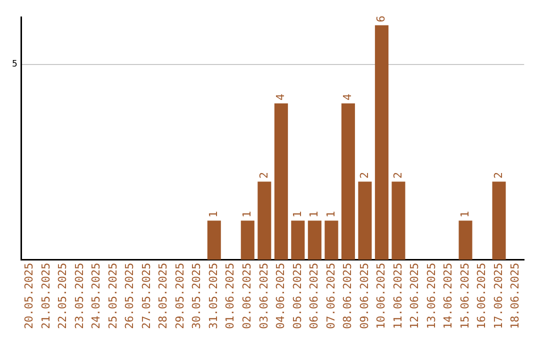 This screenshot has height=340, width=540. What do you see at coordinates (213, 296) in the screenshot?
I see `x-tick-label: 31.05.2025` at bounding box center [213, 296].